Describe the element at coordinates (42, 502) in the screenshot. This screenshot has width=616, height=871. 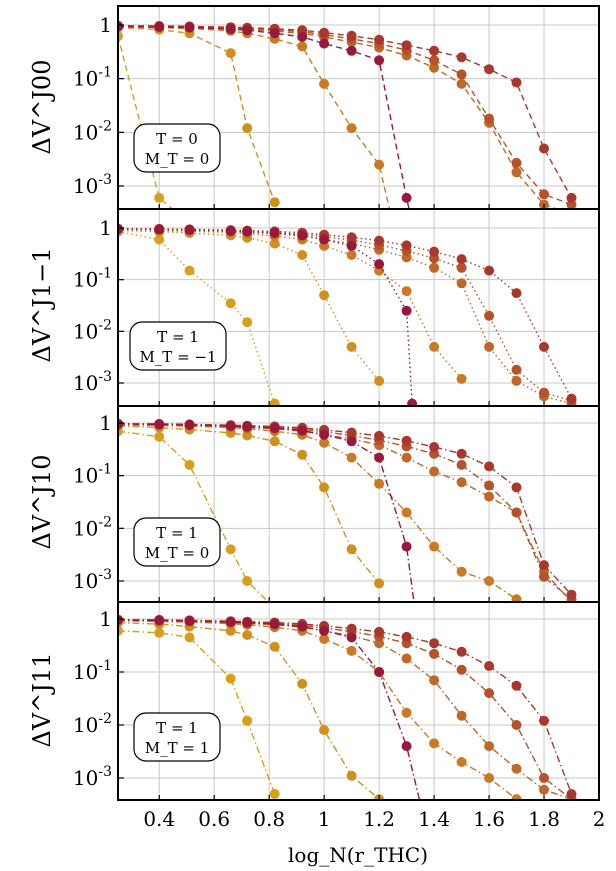
I see `y-axis-label-j10: ΔV^J10` at that location.